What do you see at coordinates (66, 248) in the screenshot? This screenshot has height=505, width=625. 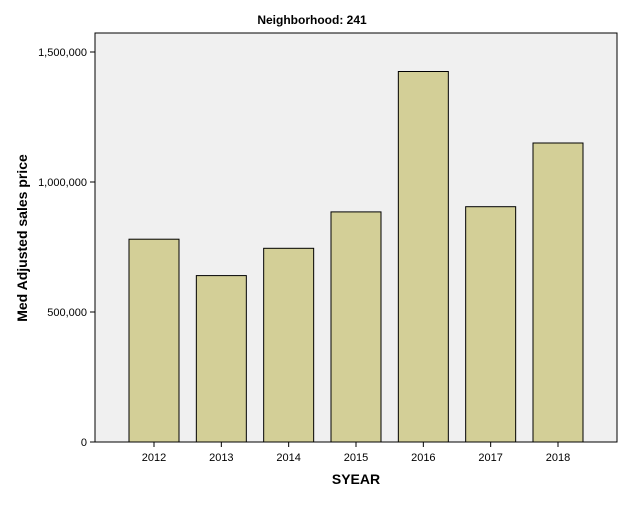 I see `y-axis: 0 500,000 1,000,000 1,500,000` at bounding box center [66, 248].